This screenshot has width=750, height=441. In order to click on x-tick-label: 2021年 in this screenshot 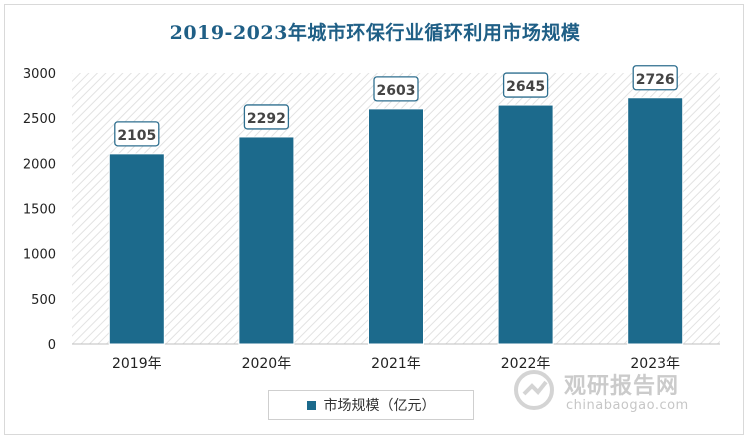, I will do `click(396, 364)`.